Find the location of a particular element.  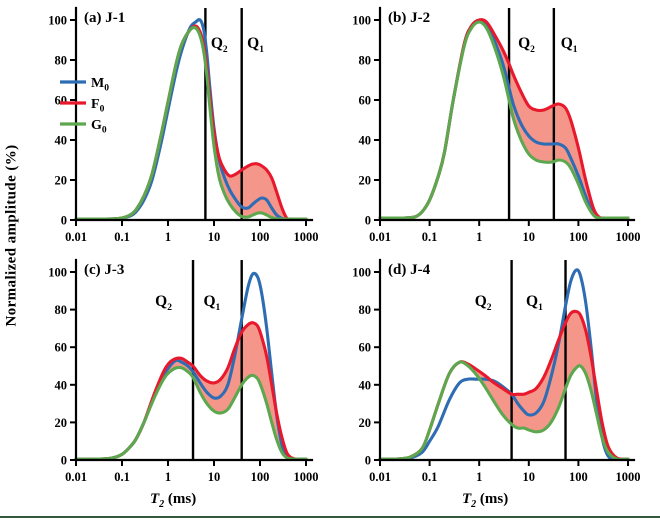

x-axis-title-left: T2 (ms) is located at coordinates (173, 500).